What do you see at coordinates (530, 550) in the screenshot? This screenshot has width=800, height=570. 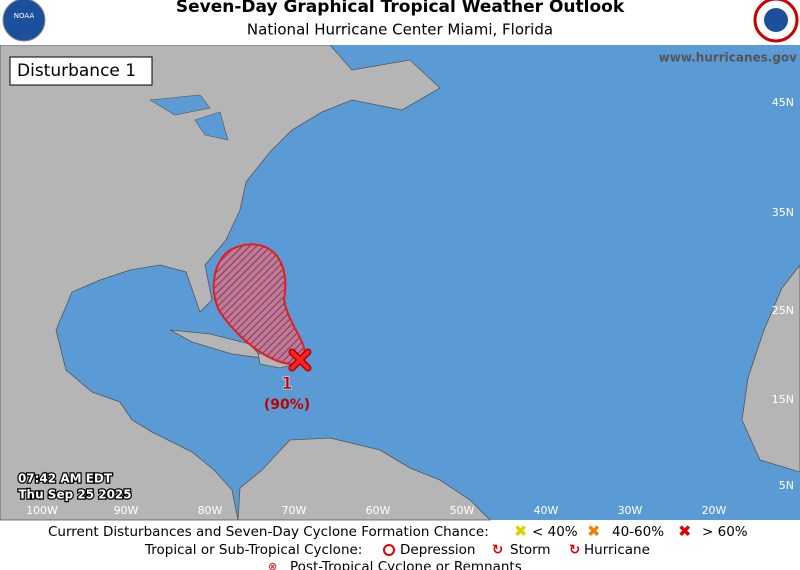 I see `legend-cyclone: Storm` at bounding box center [530, 550].